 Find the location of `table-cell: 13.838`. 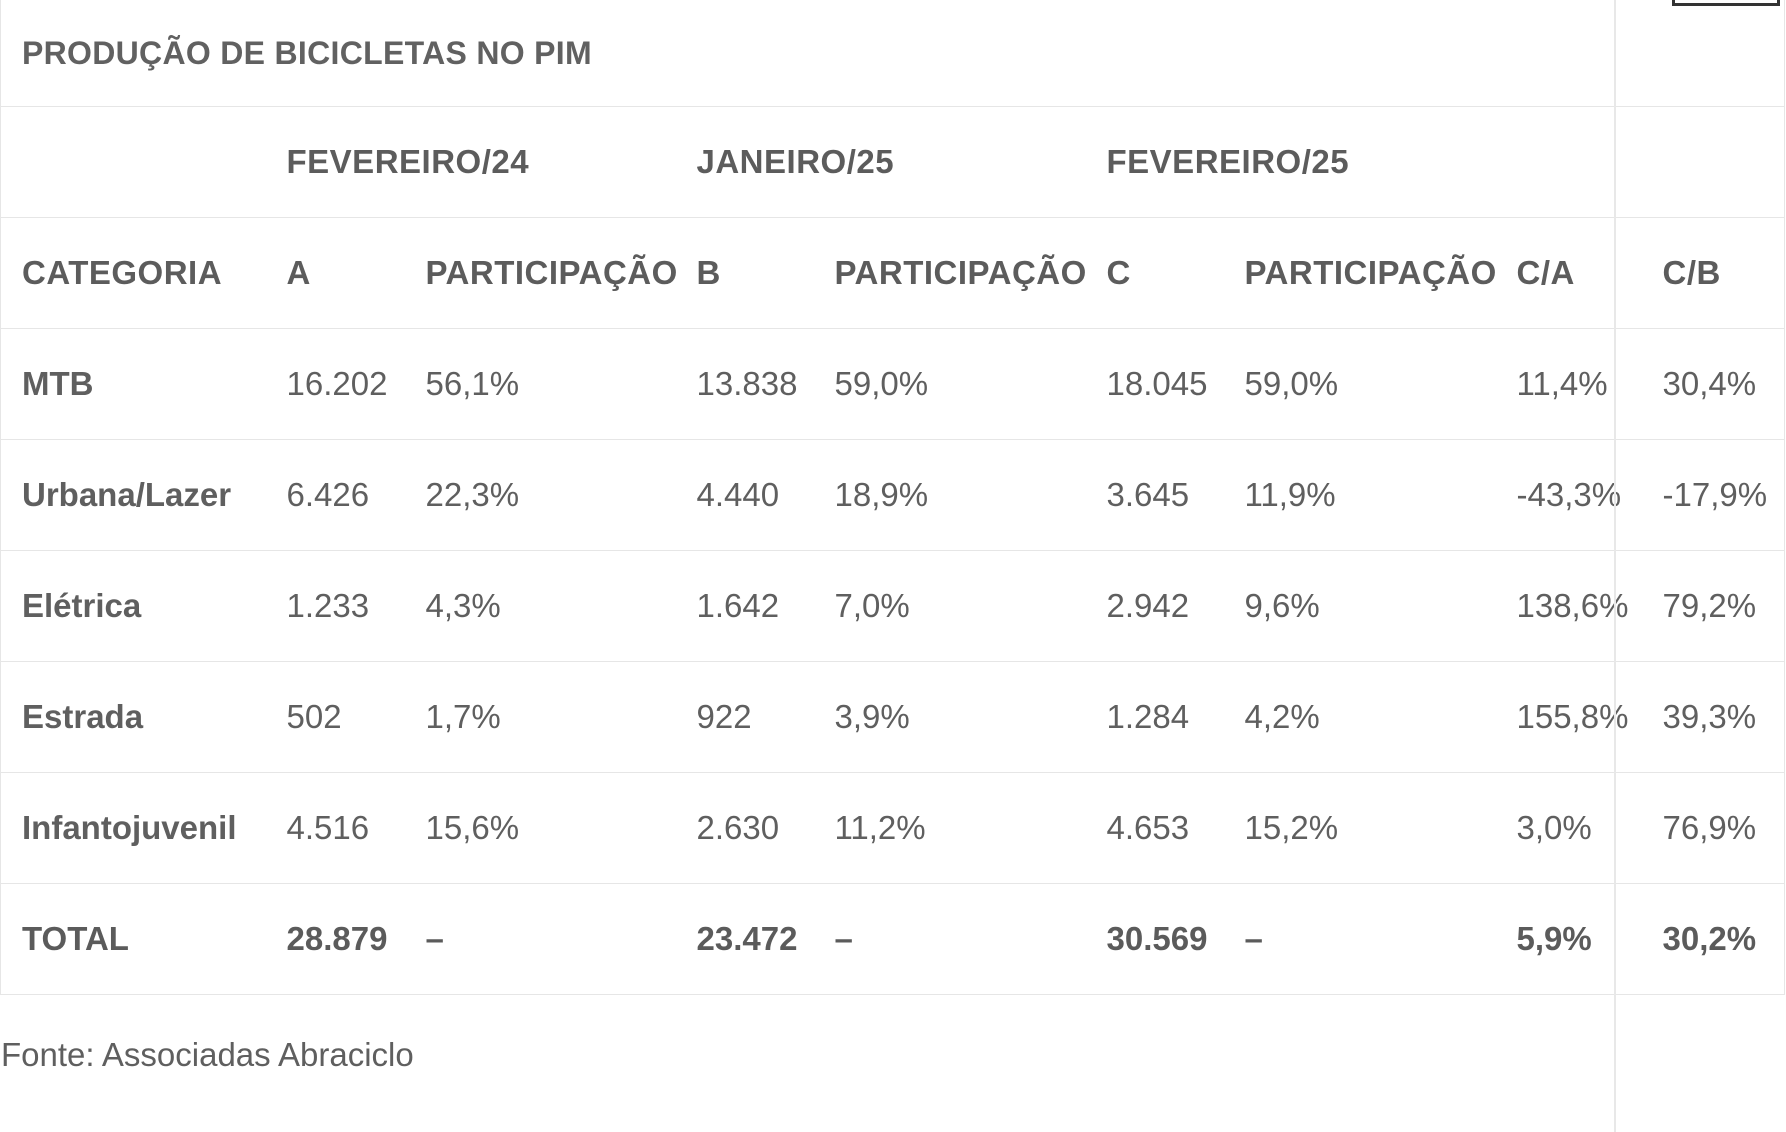

table-cell: 13.838 is located at coordinates (744, 384).